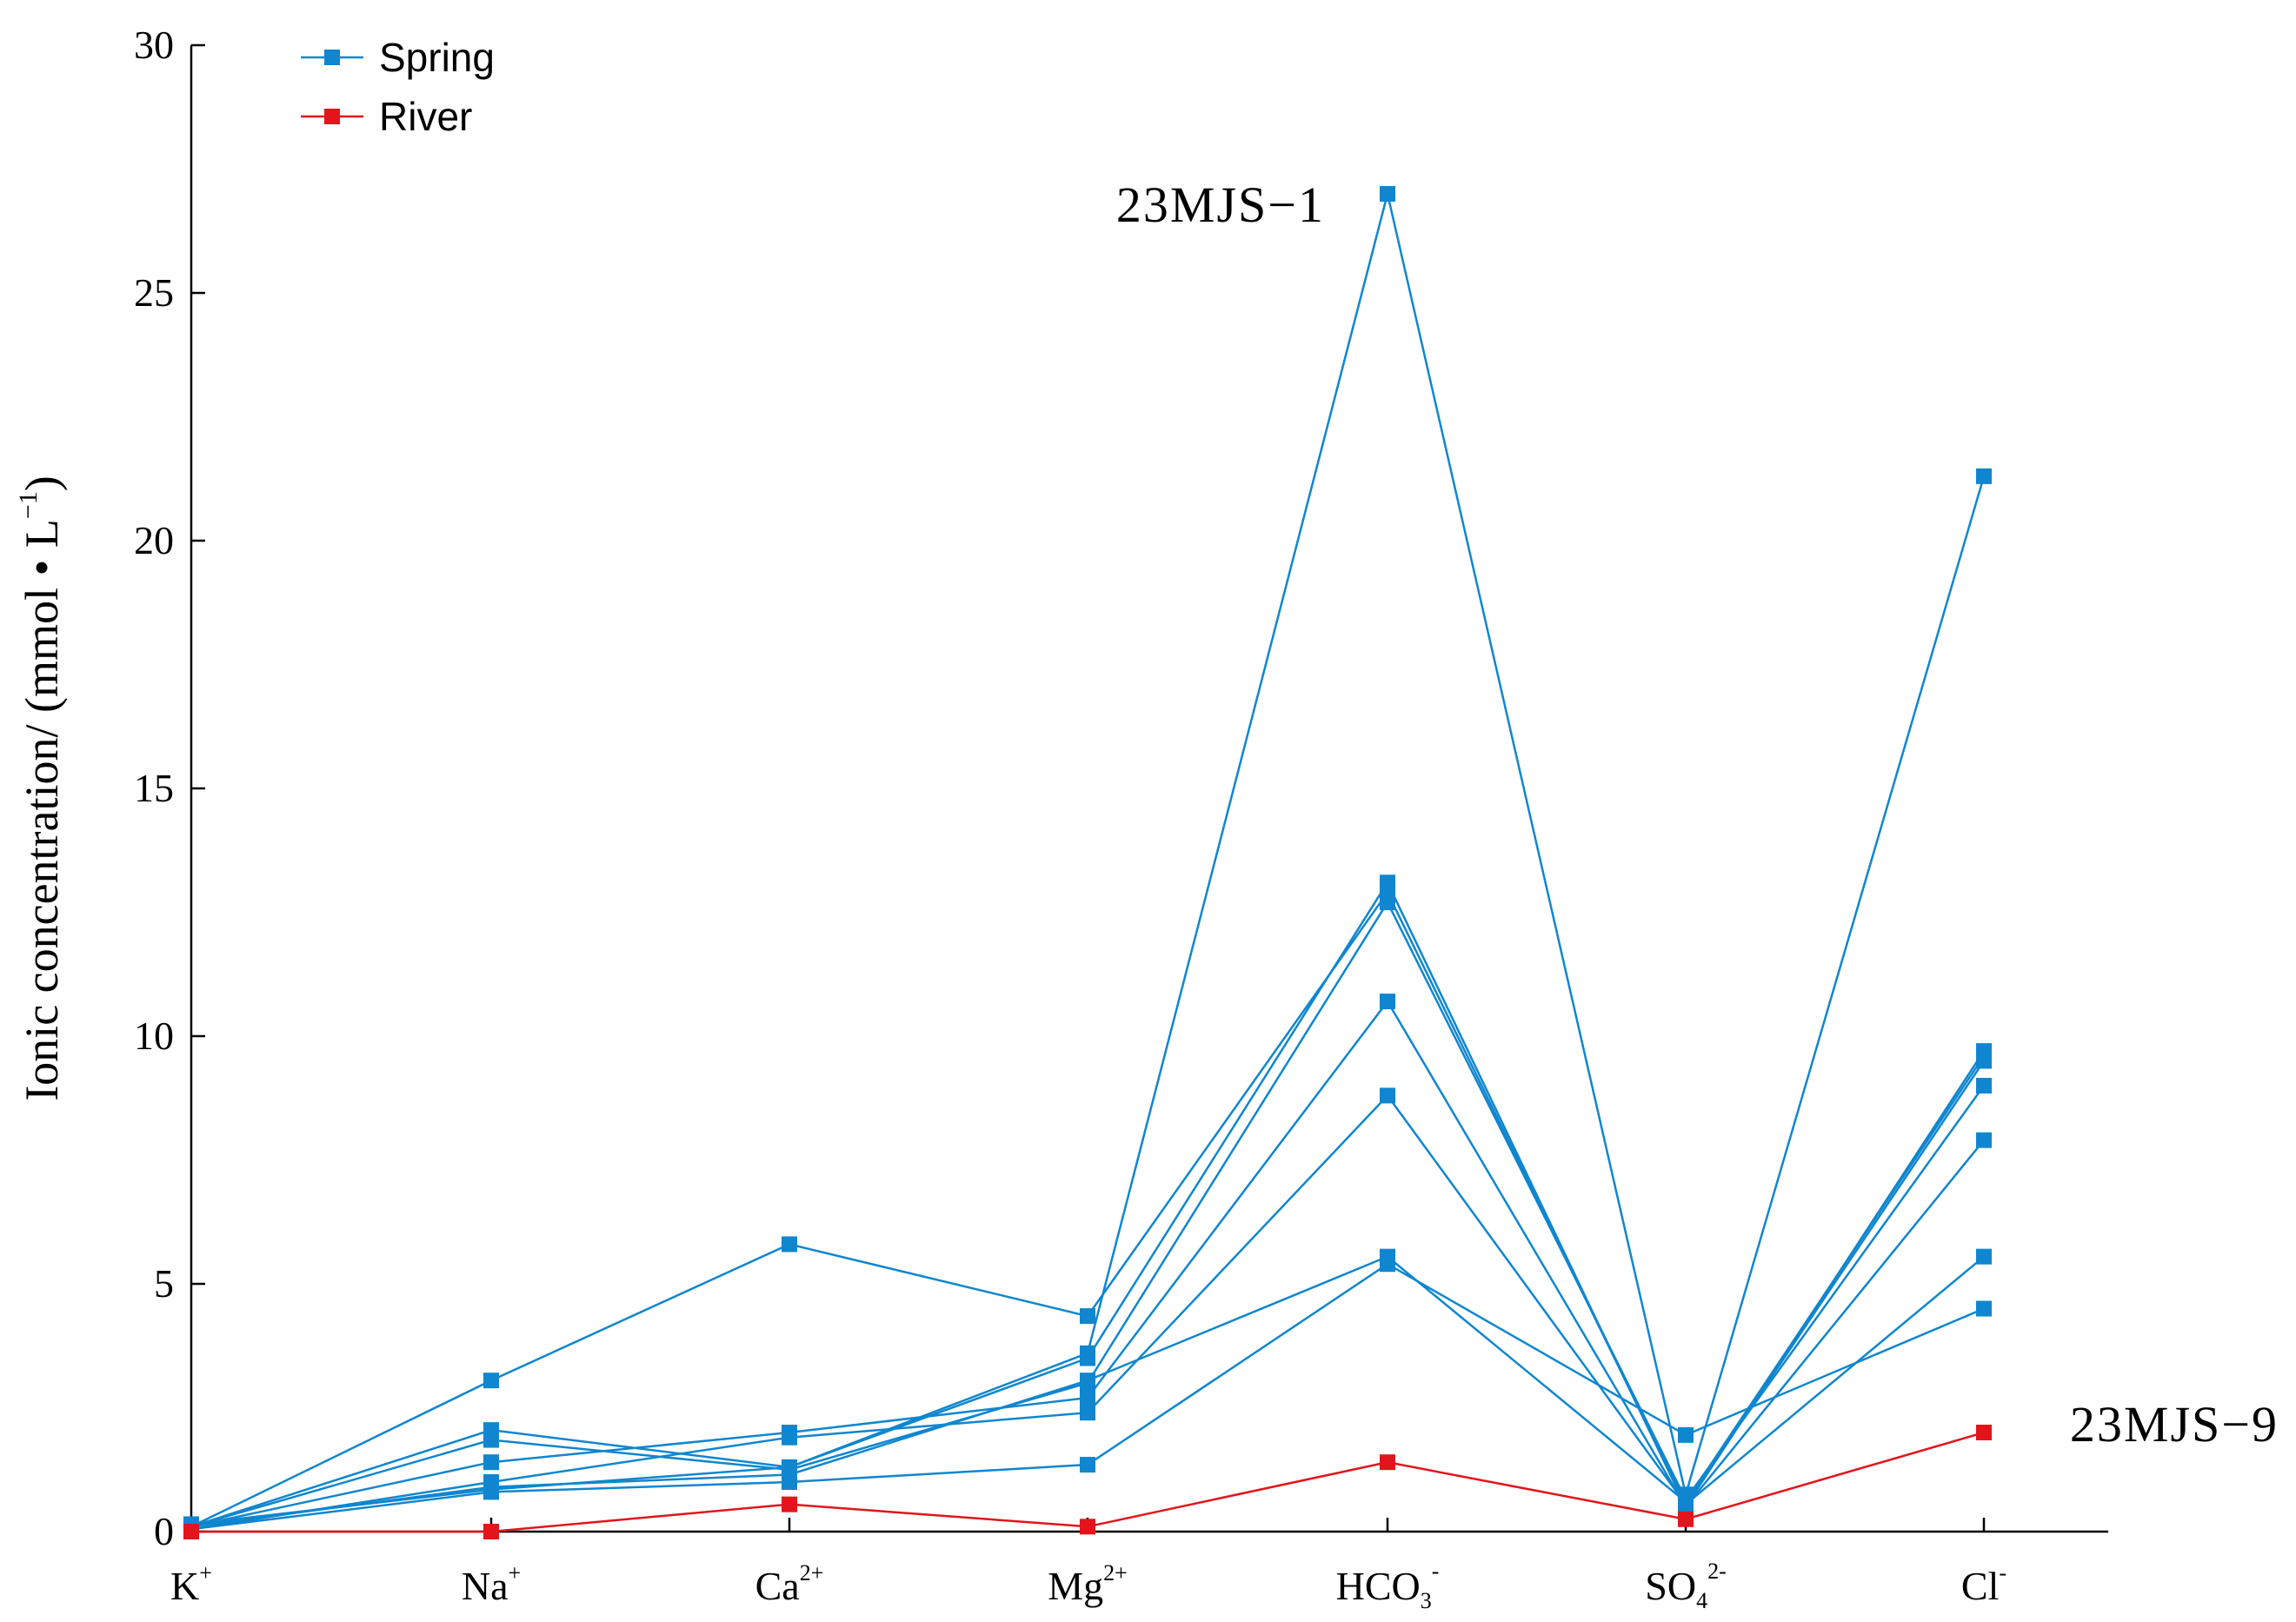 This screenshot has width=2296, height=1622. I want to click on y-tick-label: 5, so click(164, 1283).